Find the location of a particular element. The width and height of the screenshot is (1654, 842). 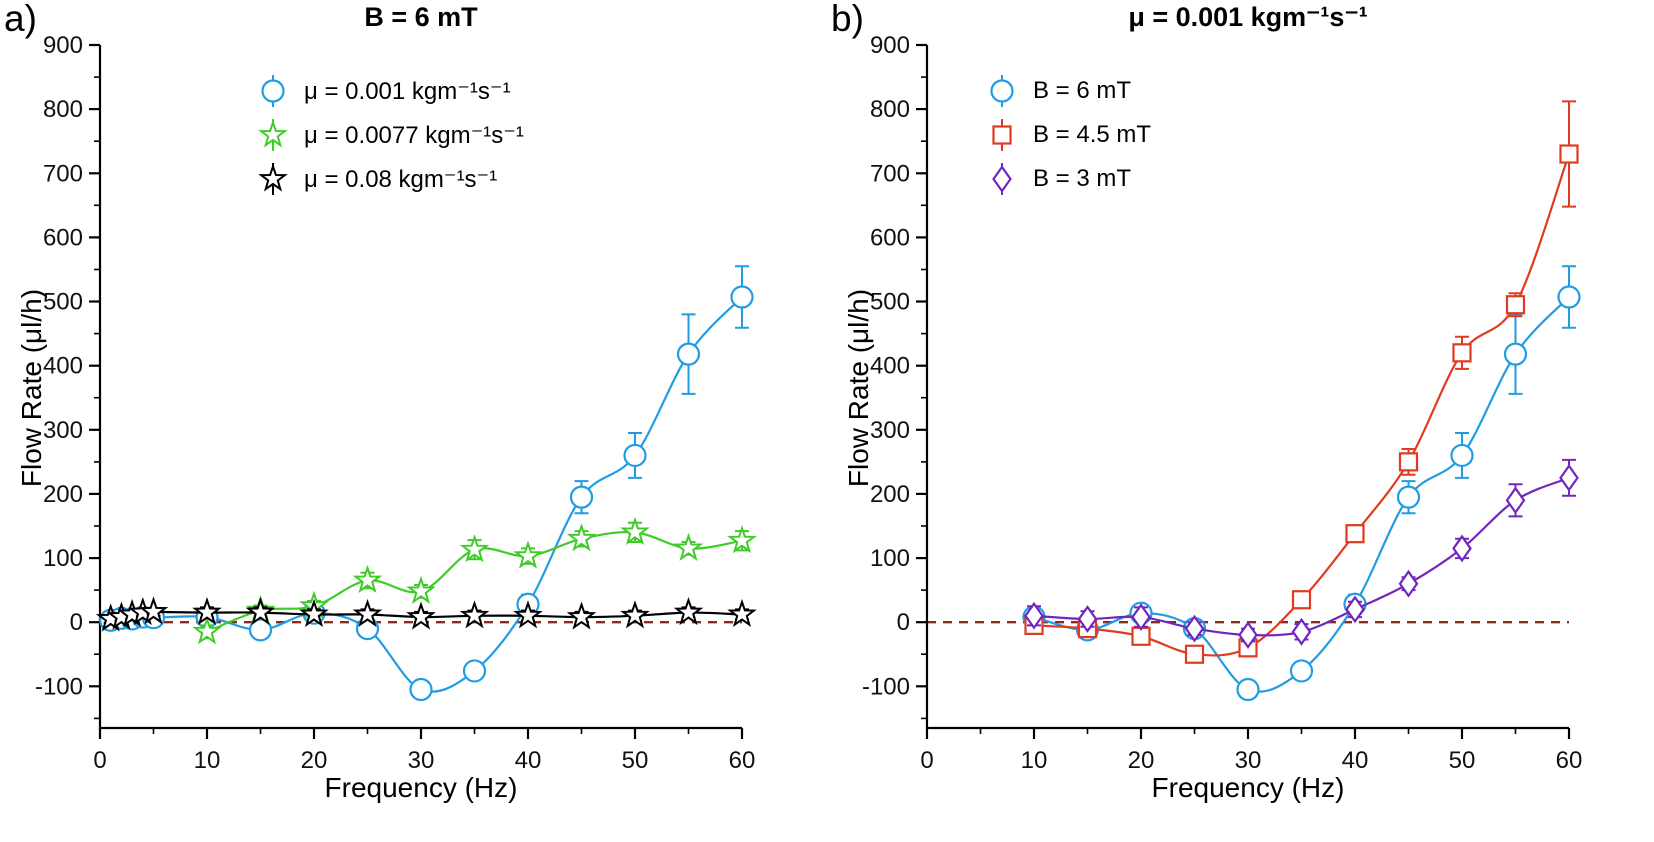

legend-label: B = 6 mT is located at coordinates (1082, 90).